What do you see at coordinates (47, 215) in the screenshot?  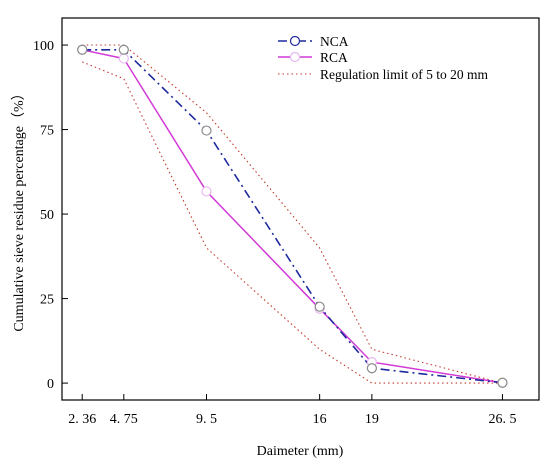 I see `y-tick-label: 50` at bounding box center [47, 215].